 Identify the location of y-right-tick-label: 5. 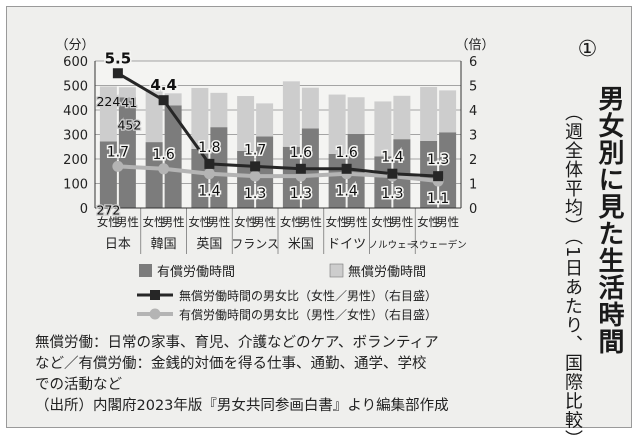
(473, 87).